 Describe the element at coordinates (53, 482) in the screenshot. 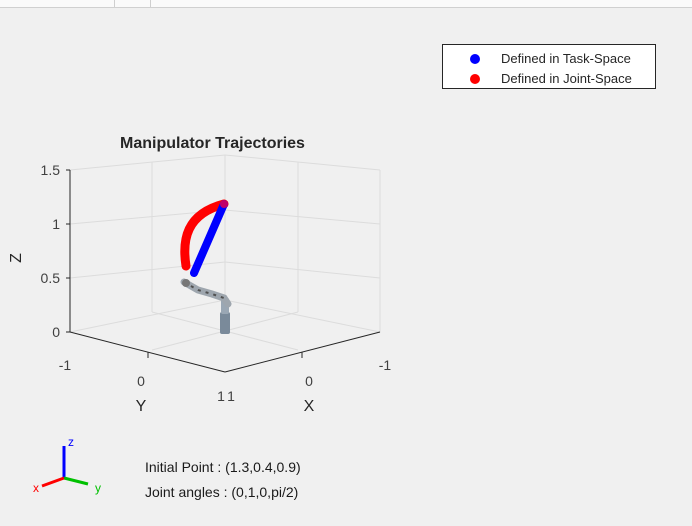

I see `triad-x-axis` at that location.